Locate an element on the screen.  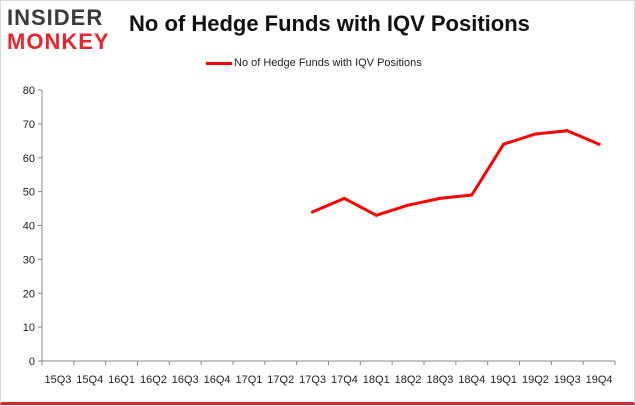
x-tick-label: 15Q4 is located at coordinates (89, 380).